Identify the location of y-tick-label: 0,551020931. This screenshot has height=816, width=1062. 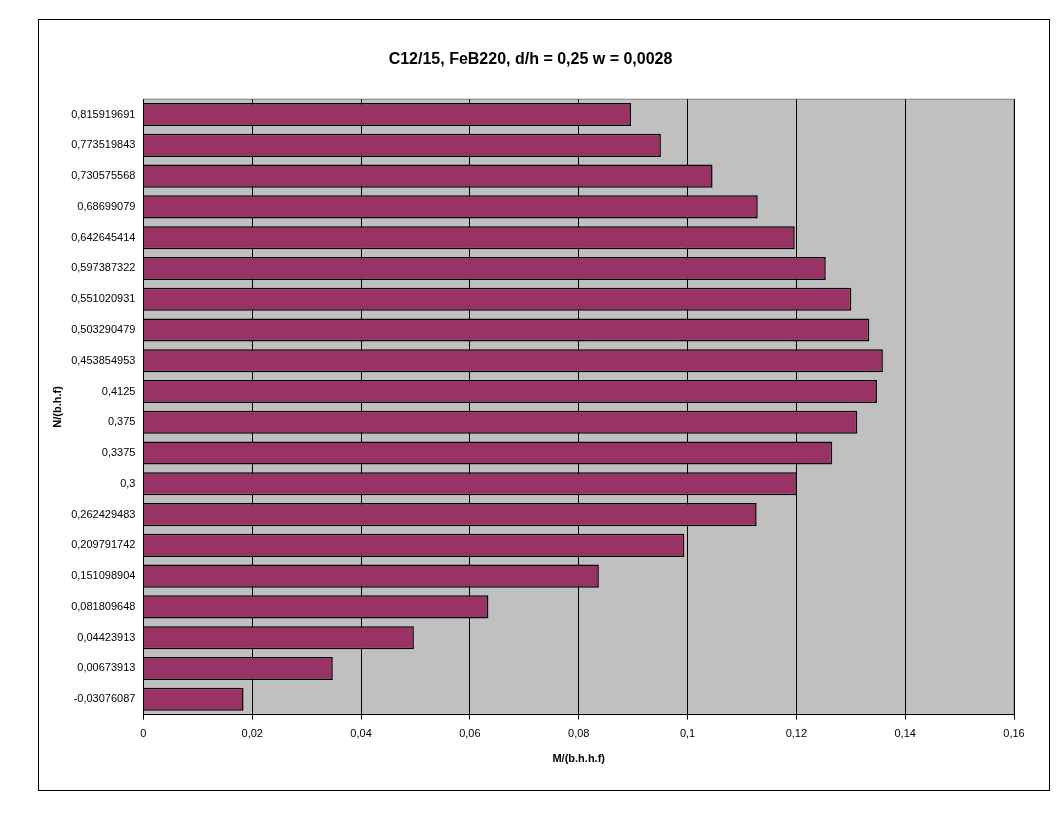
(103, 298).